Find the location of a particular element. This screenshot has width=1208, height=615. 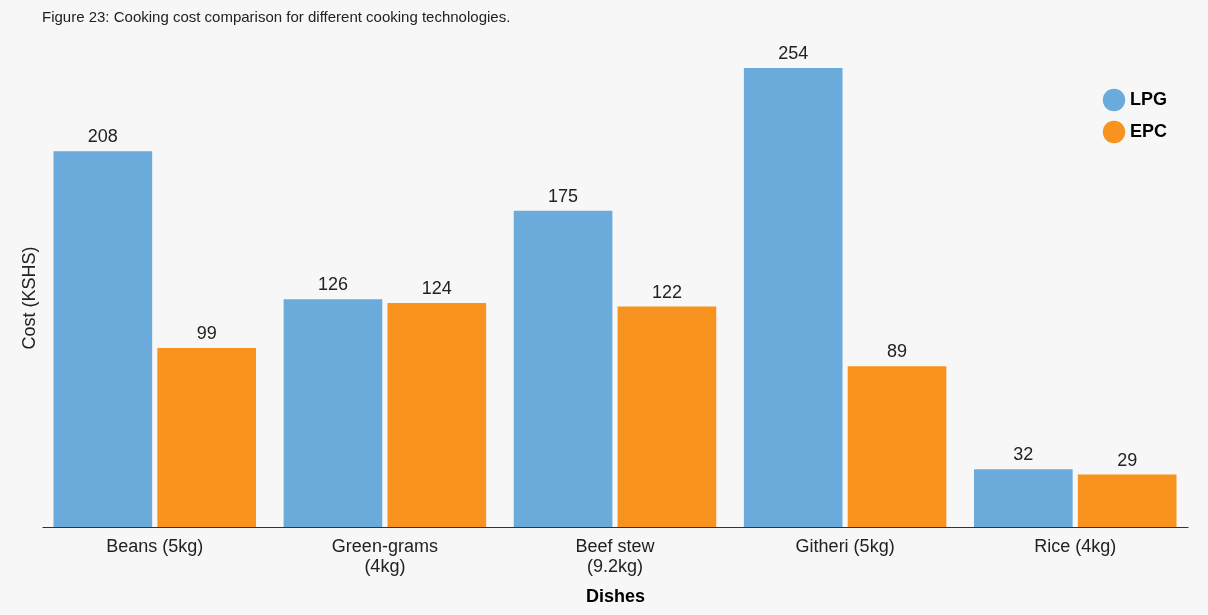

data-label: 122 is located at coordinates (666, 291).